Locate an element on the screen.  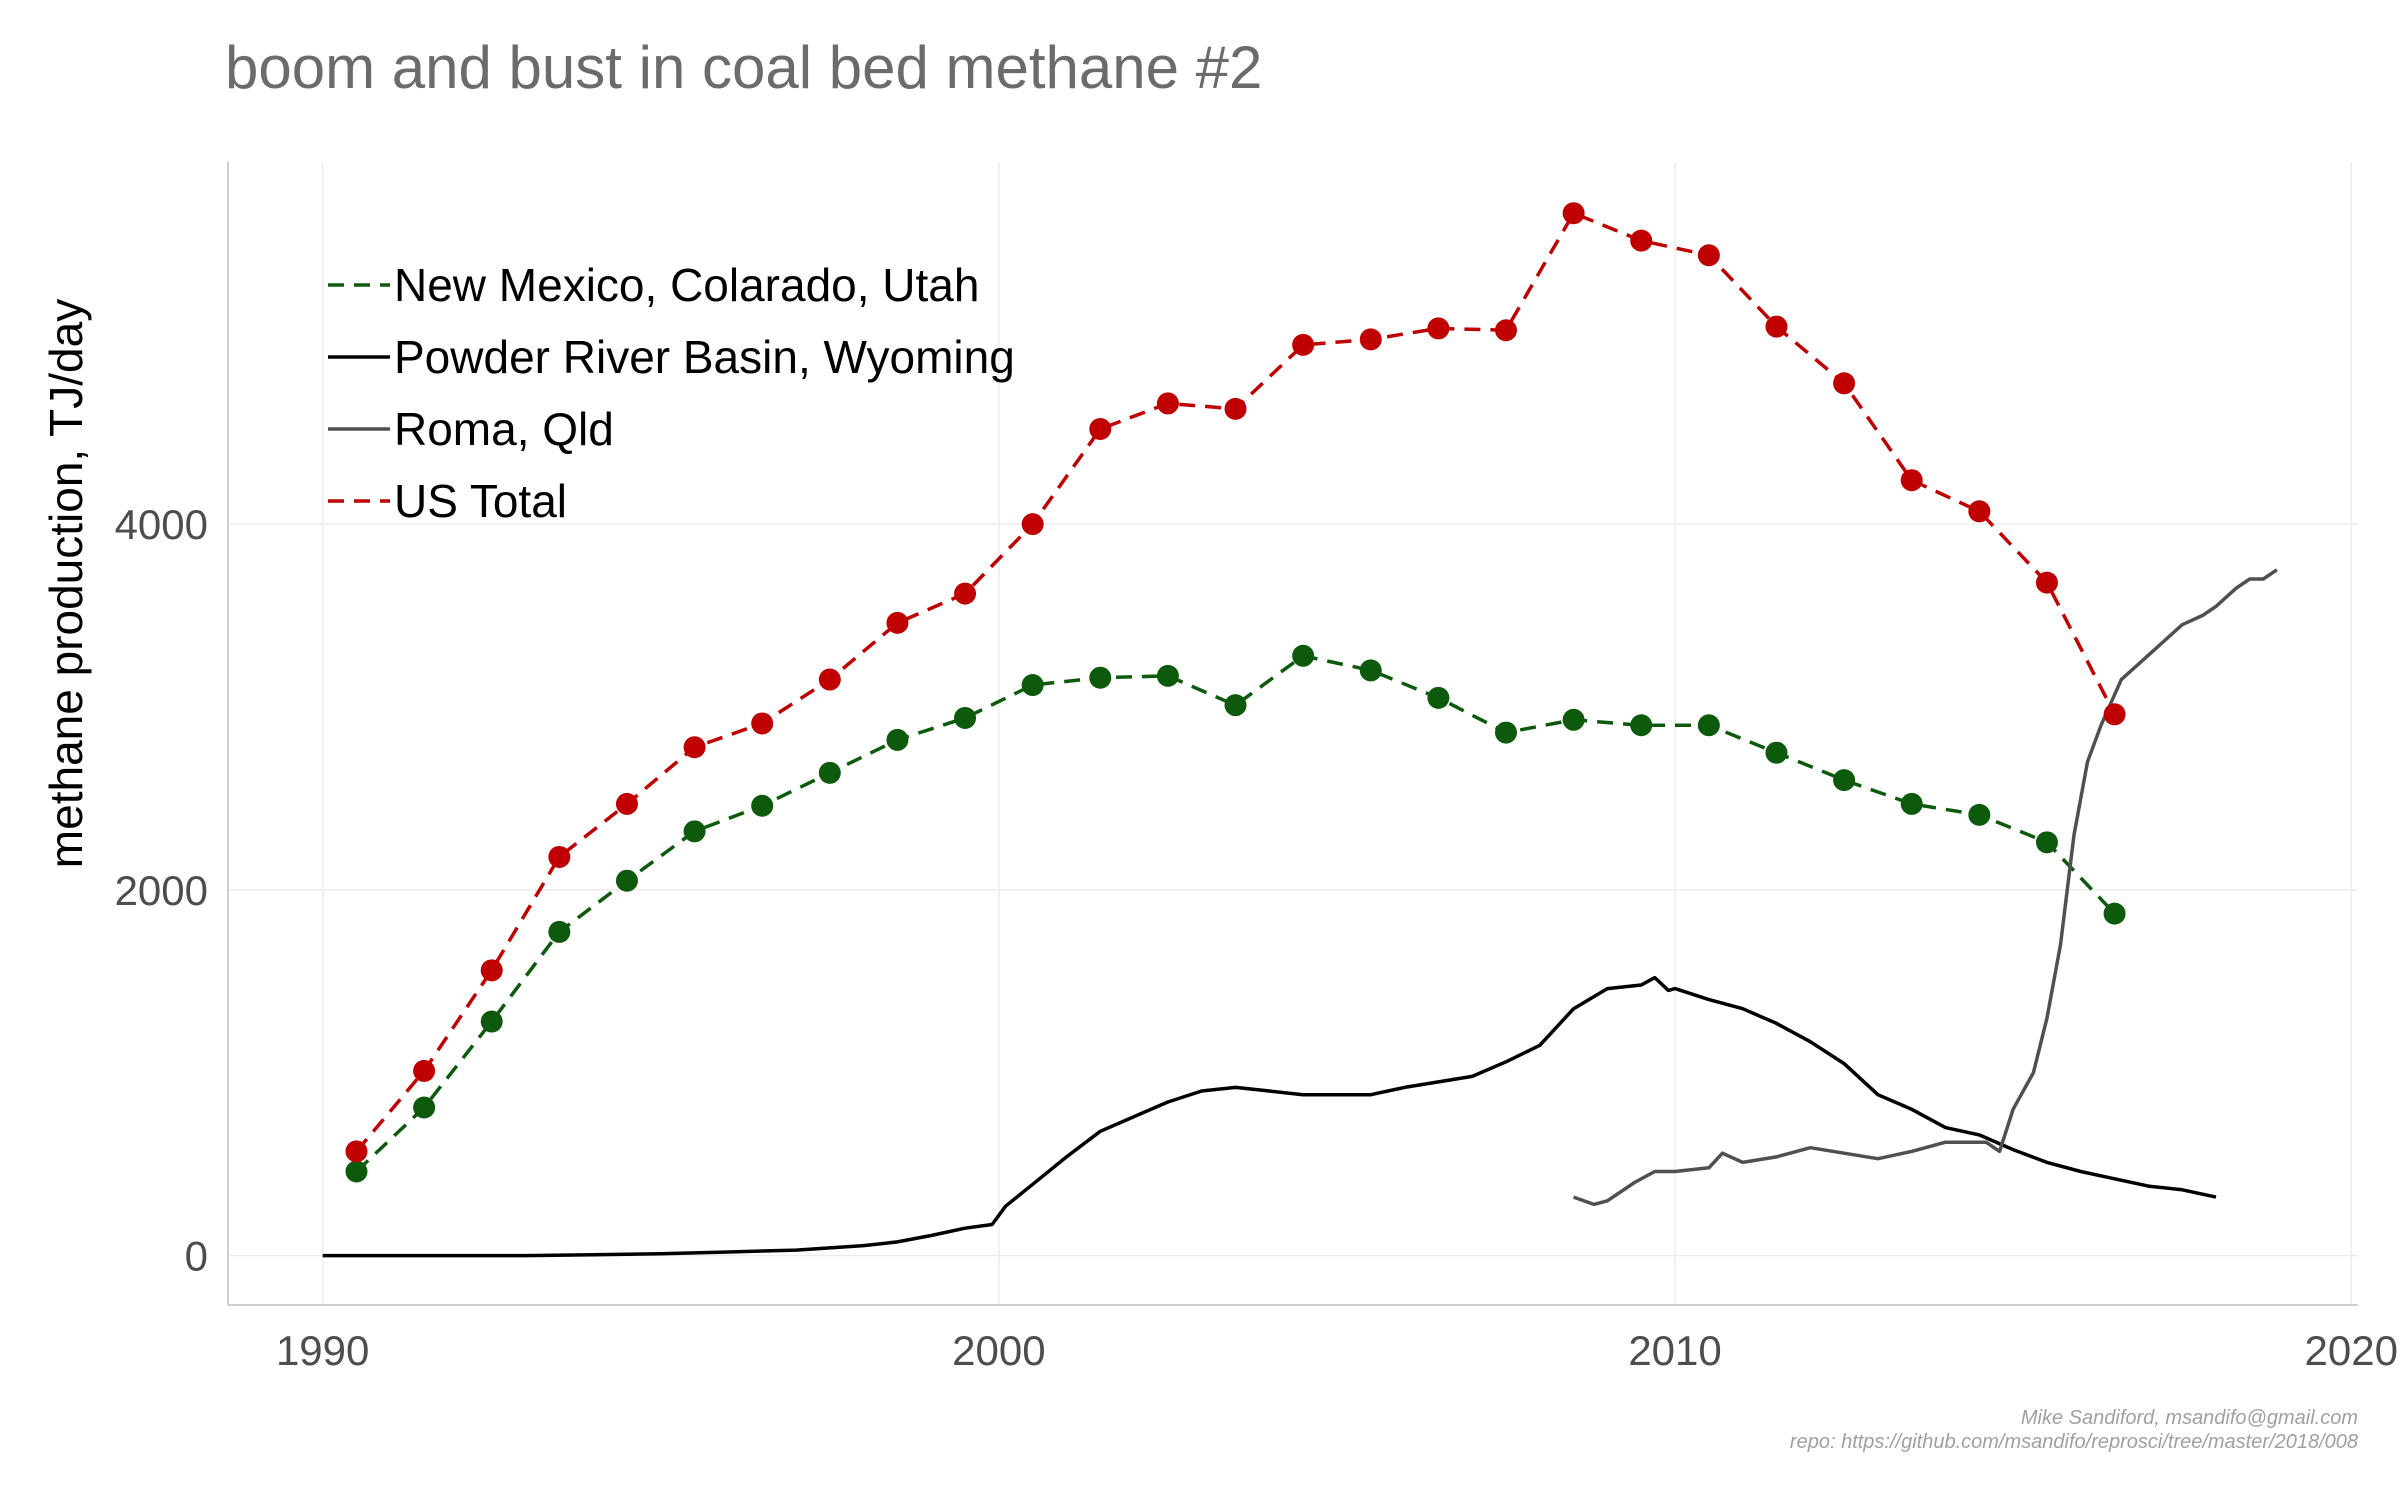
legend-label: New Mexico, Colarado, Utah is located at coordinates (686, 285).